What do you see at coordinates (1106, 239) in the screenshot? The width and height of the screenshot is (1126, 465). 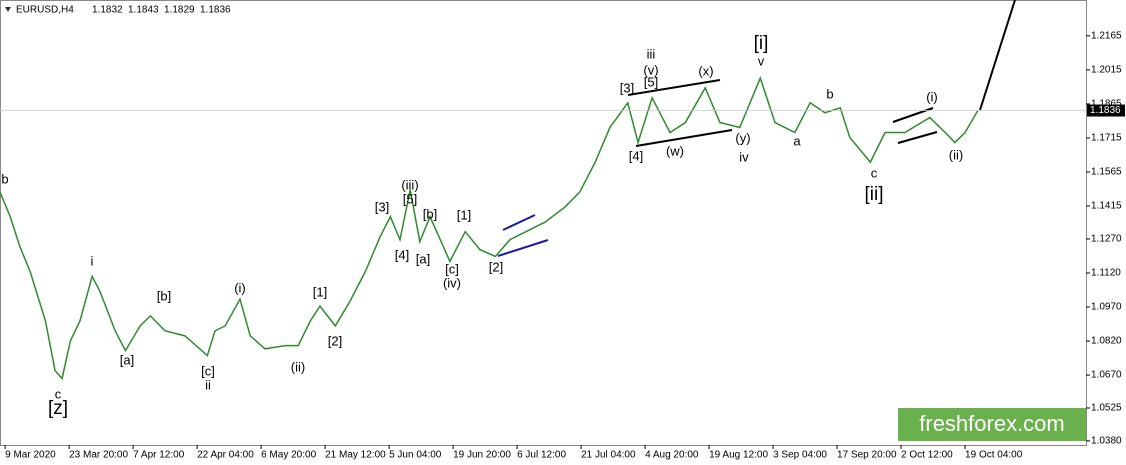 I see `y-tick-label: 1.1270` at bounding box center [1106, 239].